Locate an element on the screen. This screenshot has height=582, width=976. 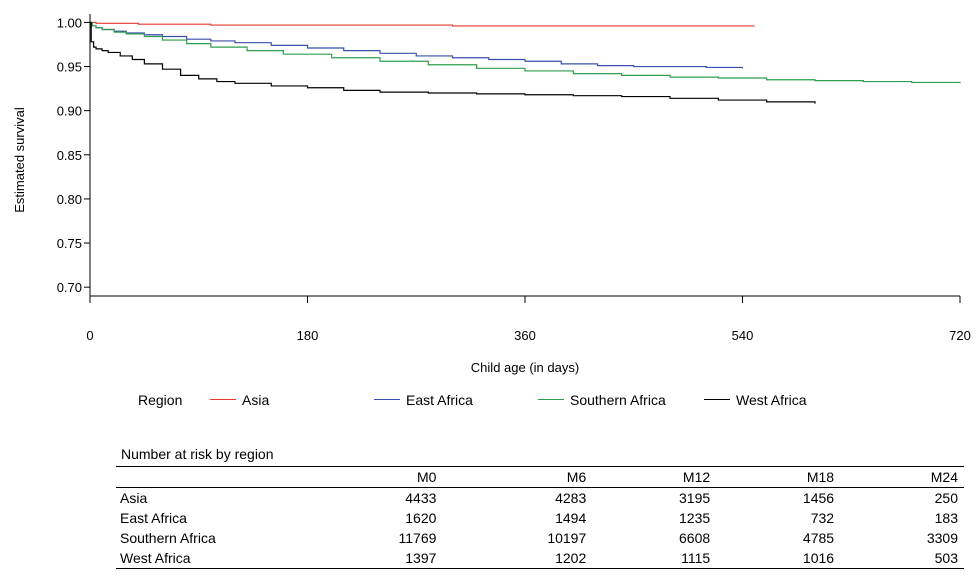
series-layer is located at coordinates (525, 62).